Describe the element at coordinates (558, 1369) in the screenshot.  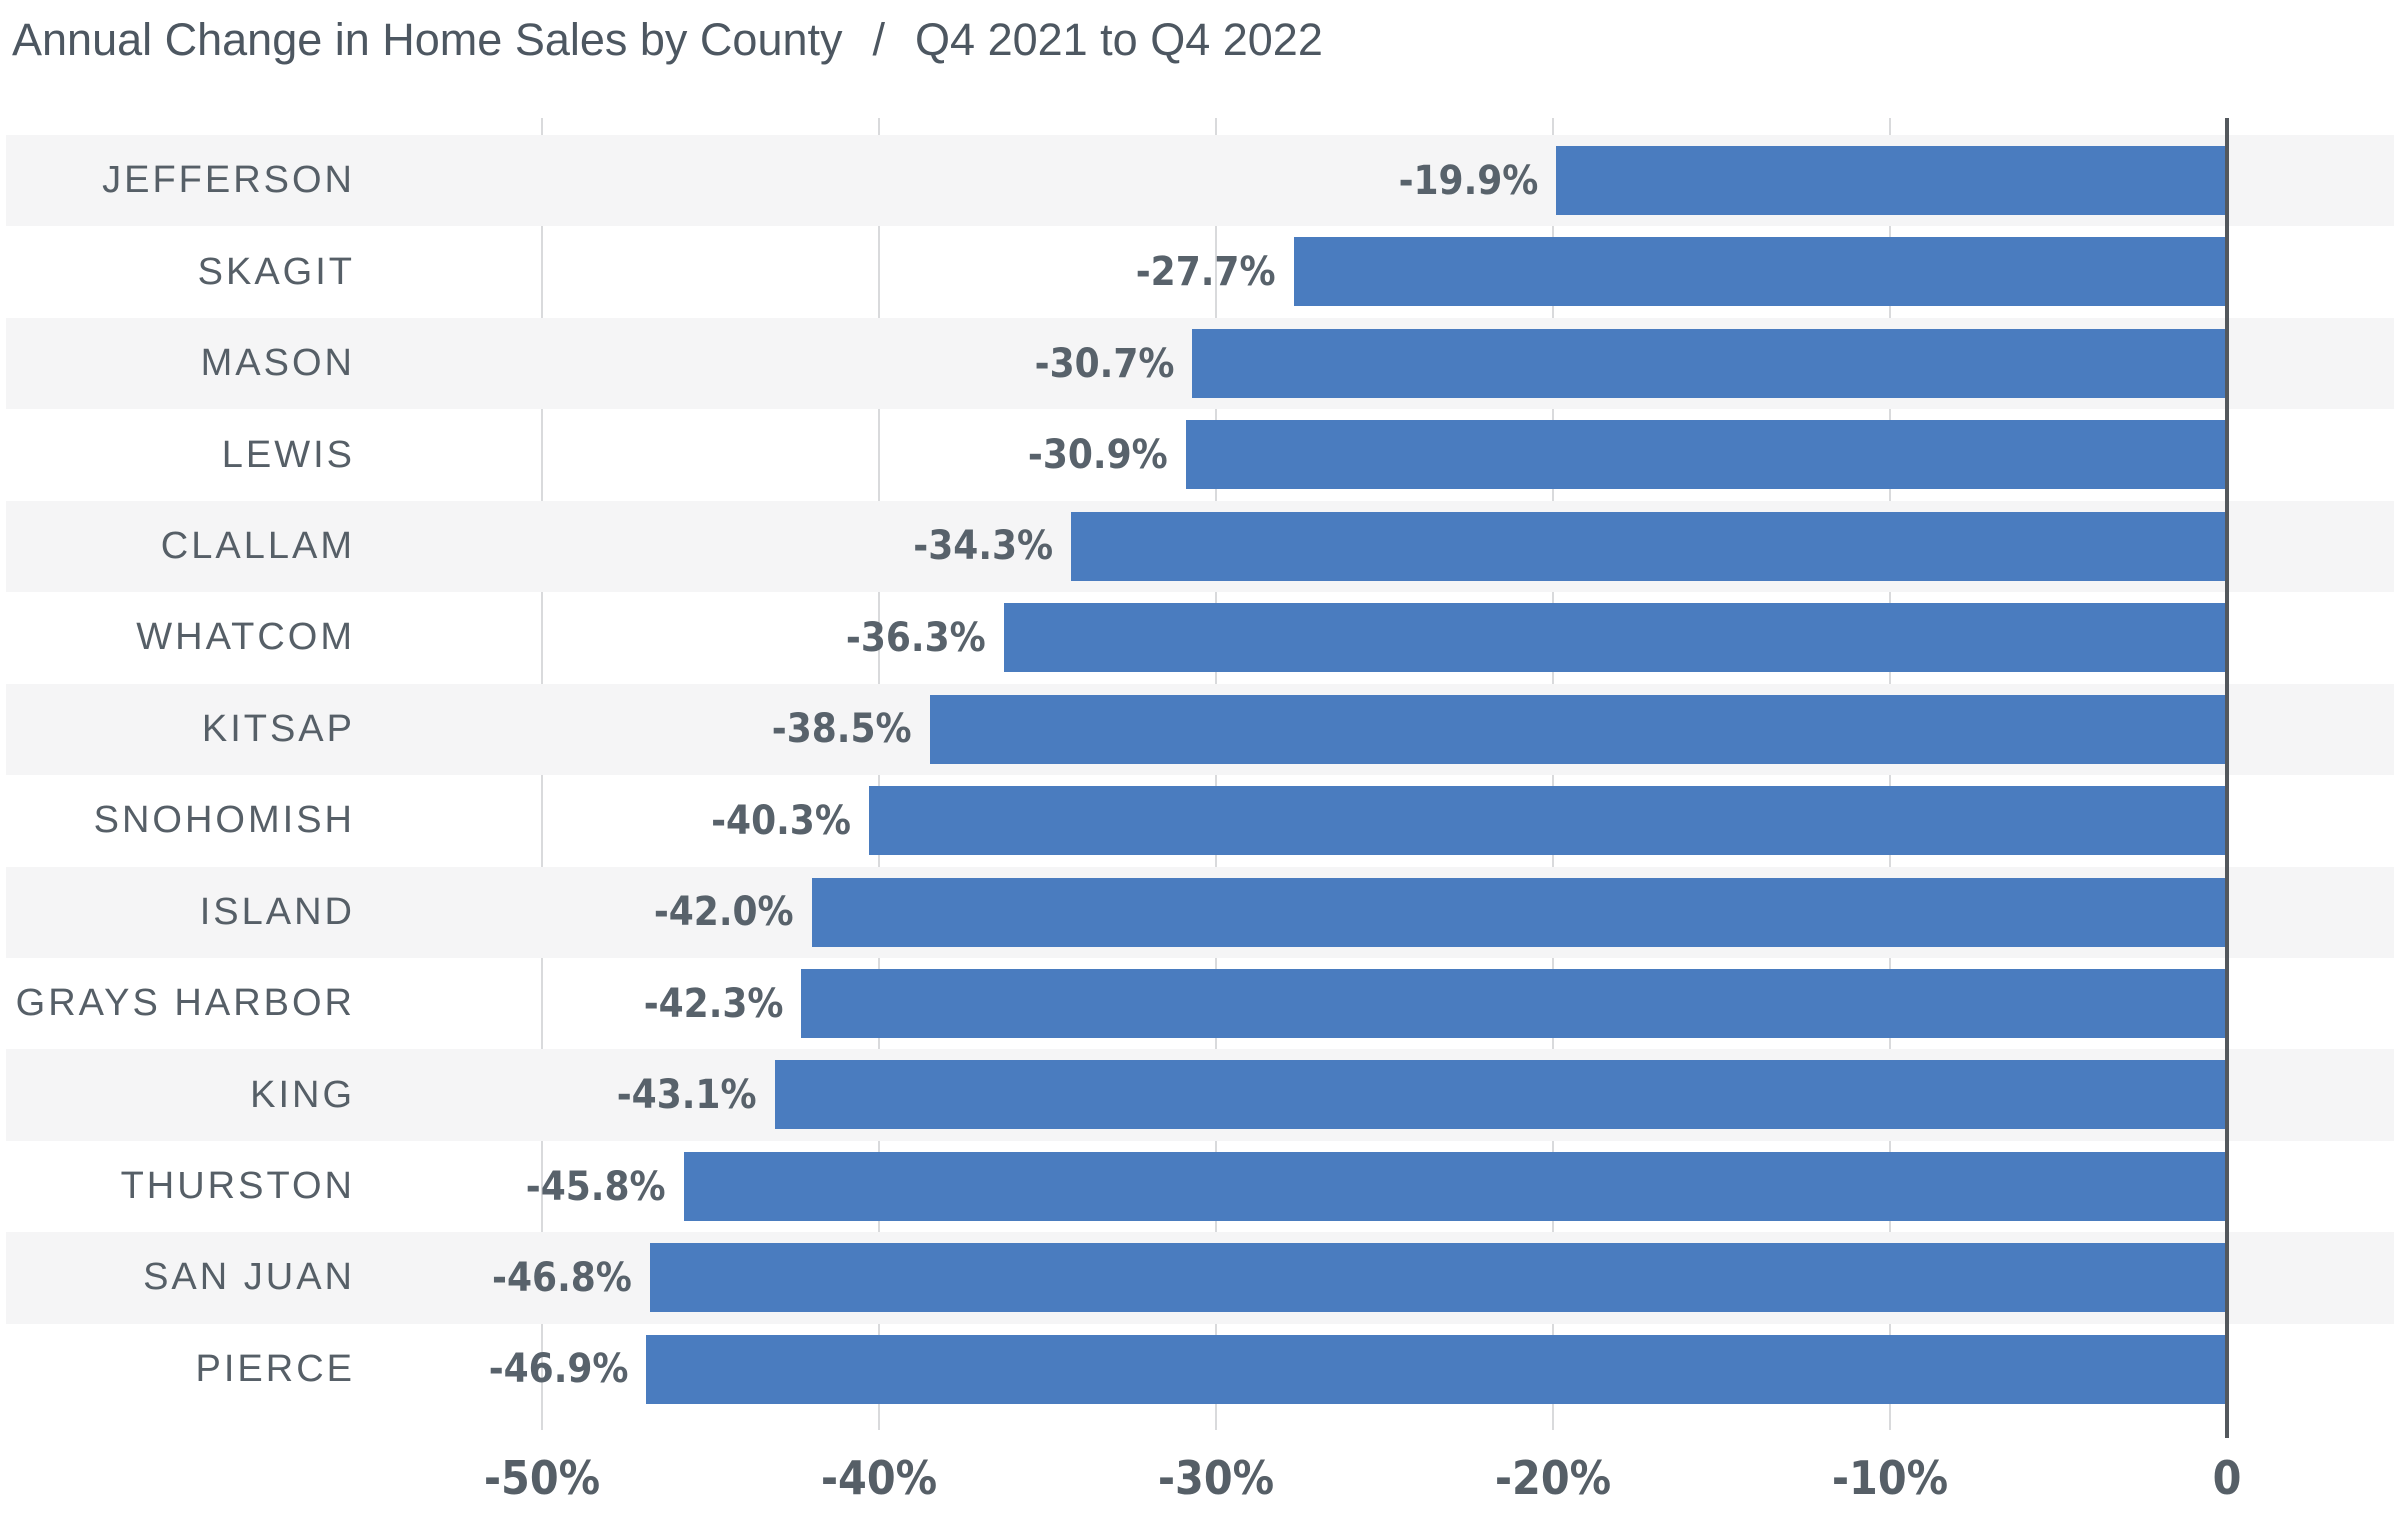
I see `value-label: -46.9%` at that location.